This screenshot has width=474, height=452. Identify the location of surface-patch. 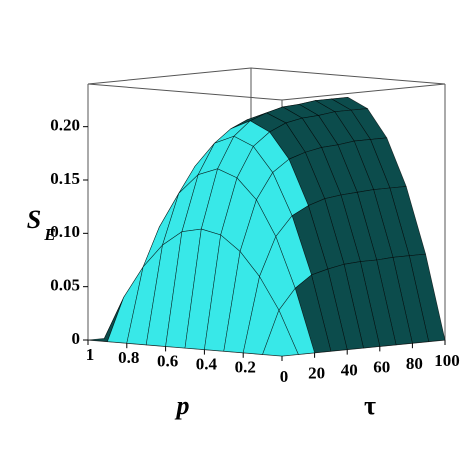
(280, 333).